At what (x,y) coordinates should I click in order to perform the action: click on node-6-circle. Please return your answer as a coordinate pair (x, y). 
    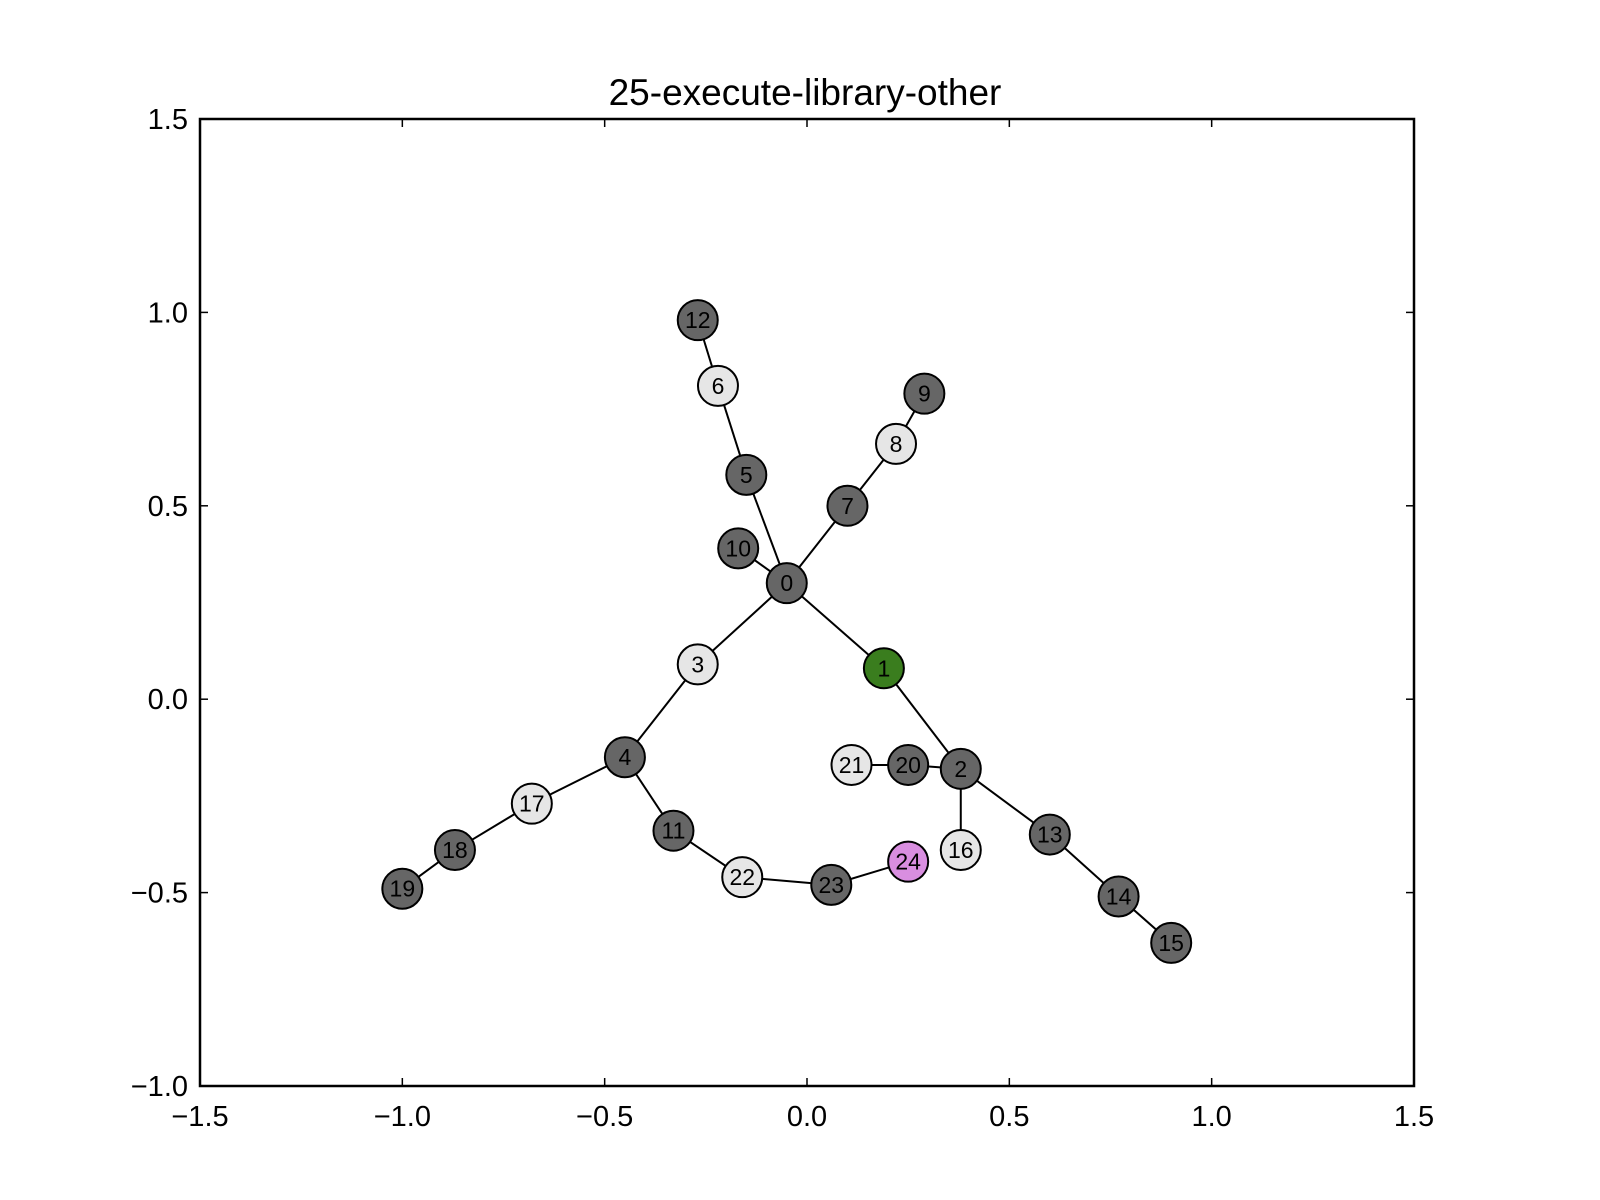
    Looking at the image, I should click on (717, 385).